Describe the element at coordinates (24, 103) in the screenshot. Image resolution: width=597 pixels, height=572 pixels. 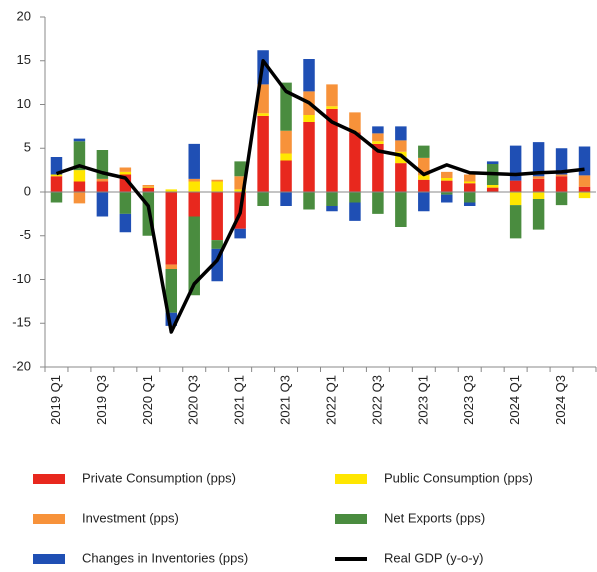
I see `y-tick-label: 10` at that location.